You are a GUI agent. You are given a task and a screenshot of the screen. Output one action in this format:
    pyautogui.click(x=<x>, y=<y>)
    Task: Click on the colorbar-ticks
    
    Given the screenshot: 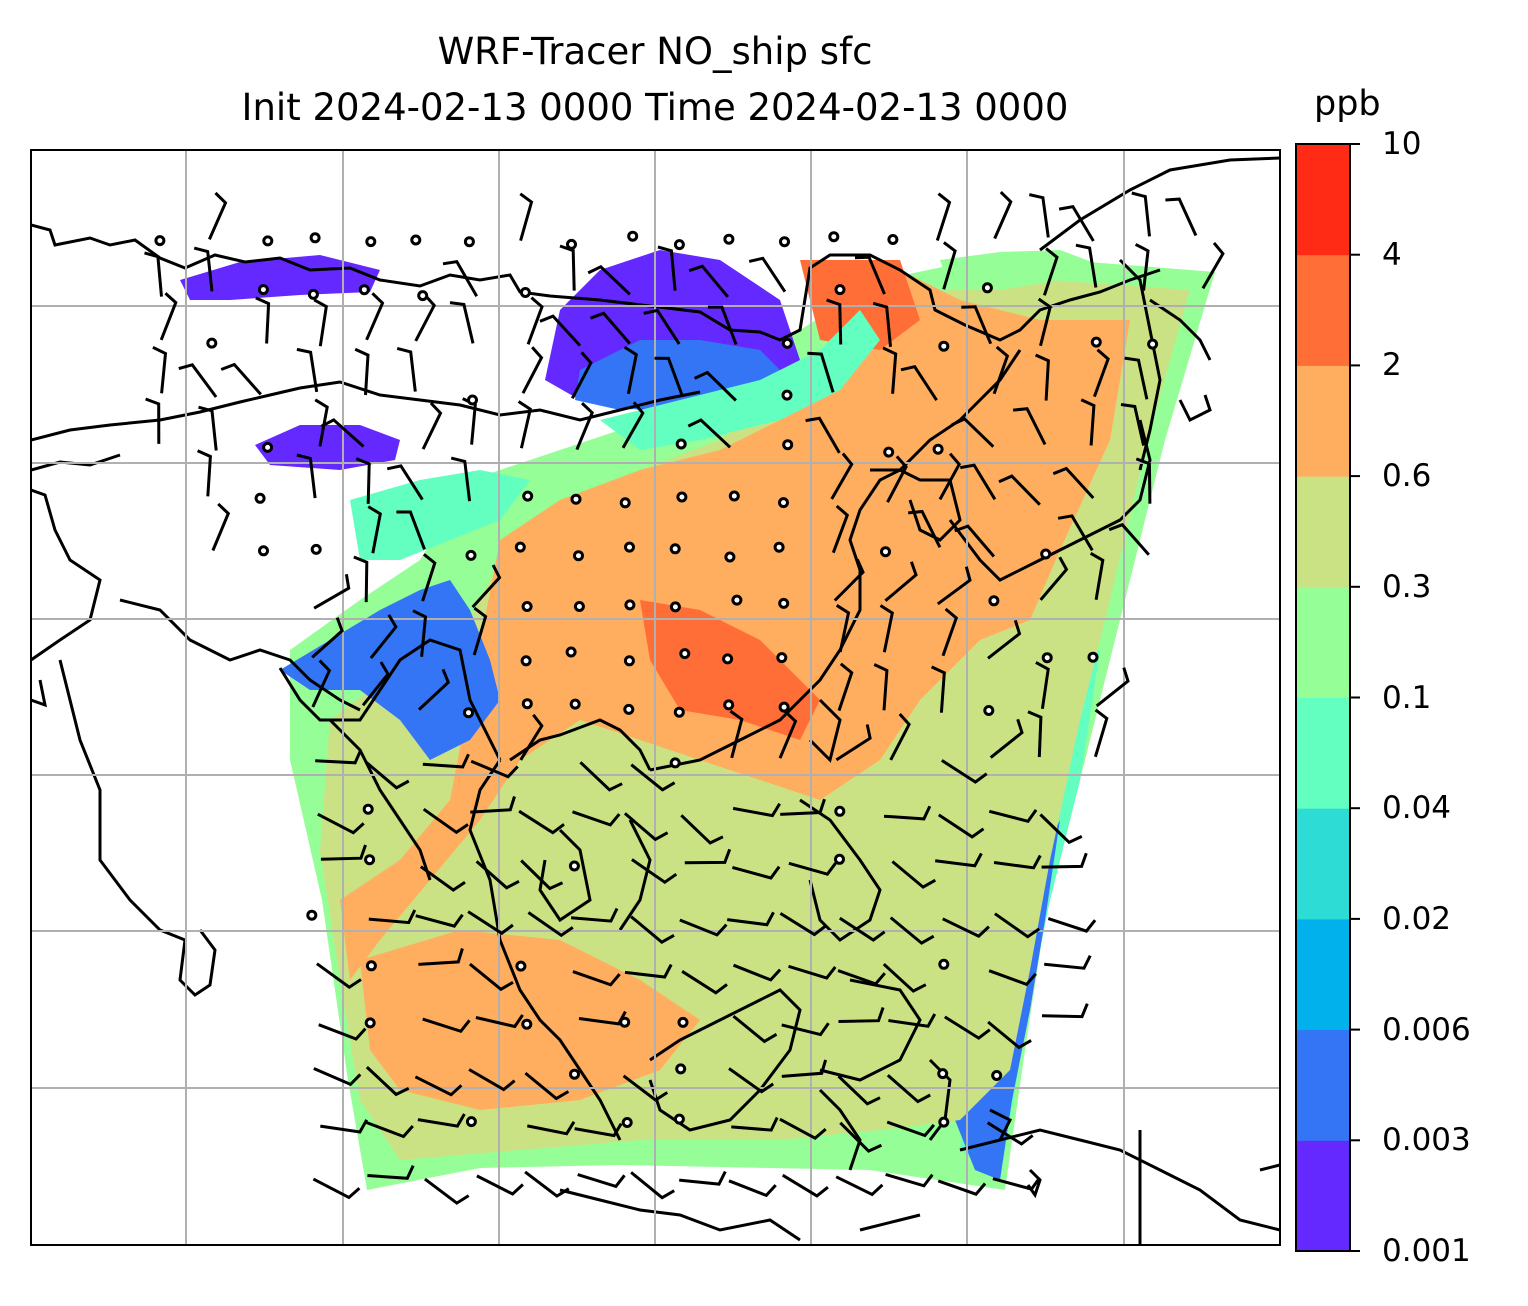 What is the action you would take?
    pyautogui.click(x=1355, y=697)
    